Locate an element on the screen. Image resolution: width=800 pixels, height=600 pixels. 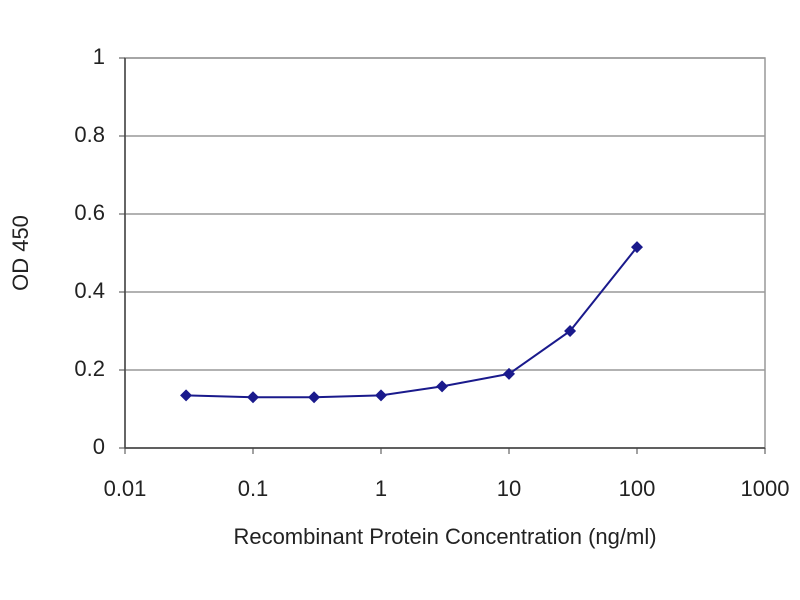
x-tick-label: 100 is located at coordinates (637, 488).